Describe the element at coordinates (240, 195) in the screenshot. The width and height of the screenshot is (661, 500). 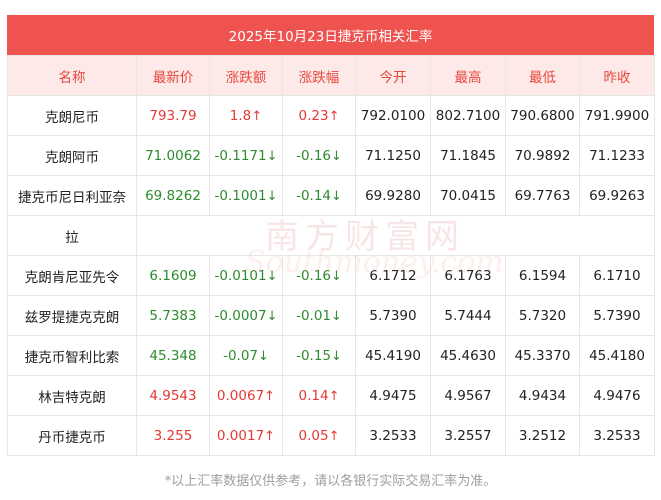
I see `change-amount-value: -0.1001` at that location.